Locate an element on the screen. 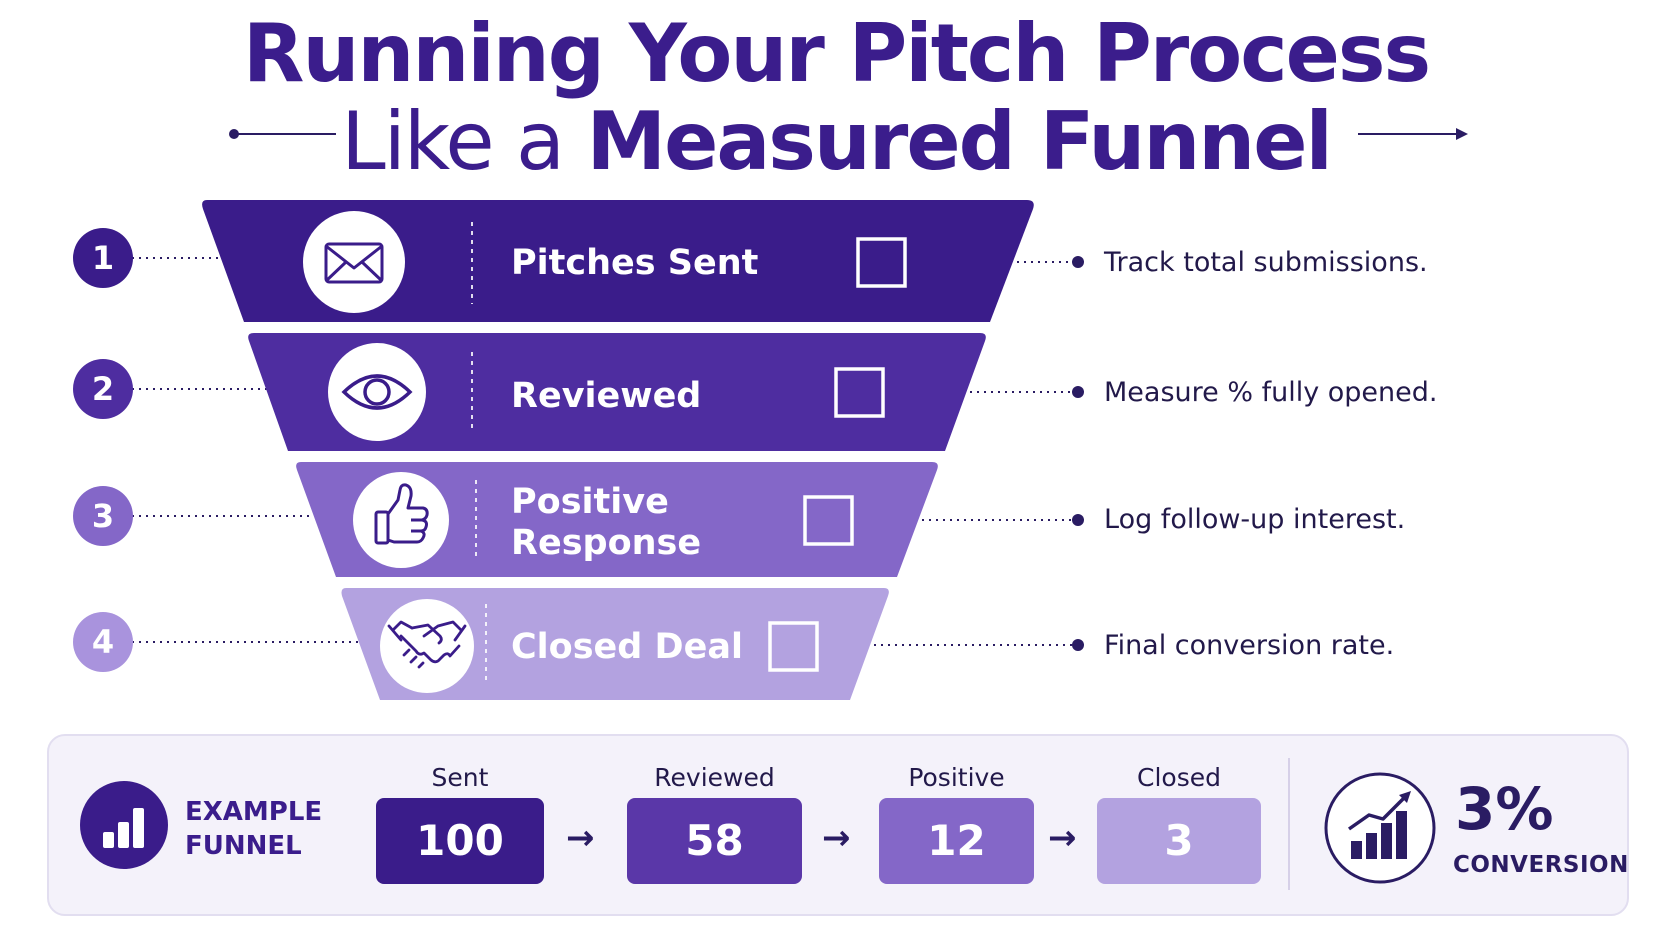 Image resolution: width=1672 pixels, height=941 pixels. example-arrow-2: → is located at coordinates (836, 838).